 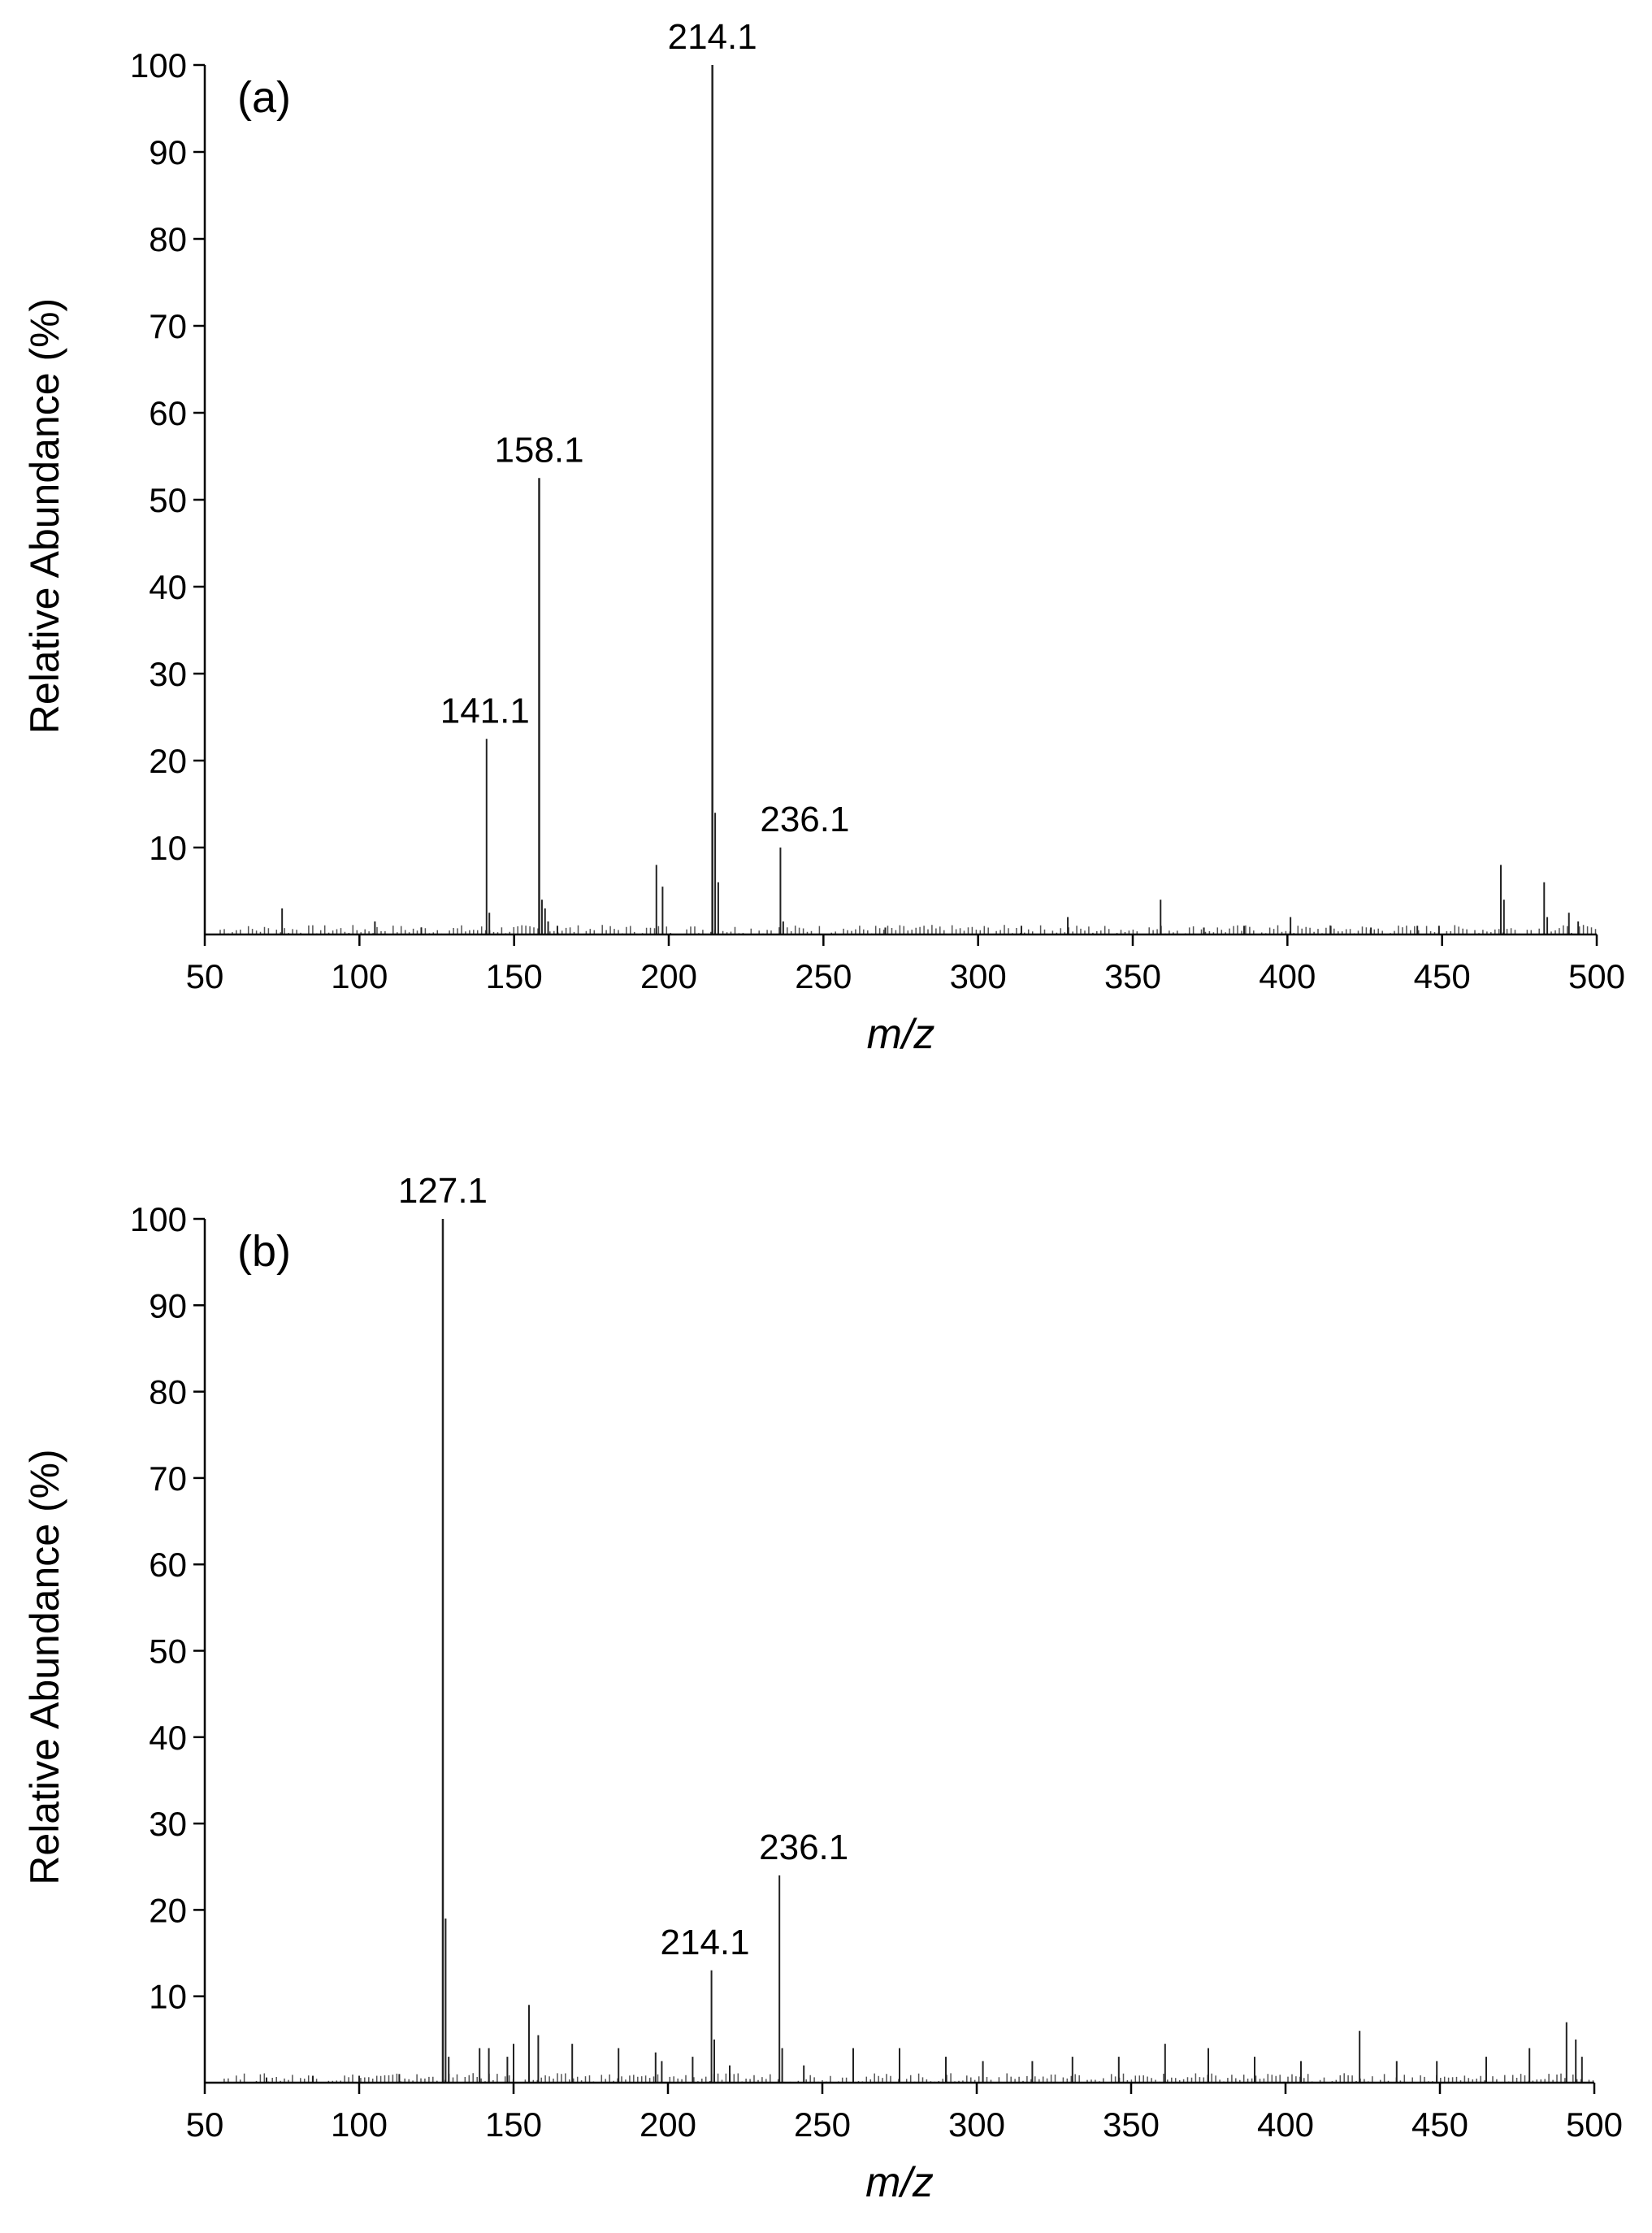 What do you see at coordinates (264, 1251) in the screenshot?
I see `panel-label: (b)` at bounding box center [264, 1251].